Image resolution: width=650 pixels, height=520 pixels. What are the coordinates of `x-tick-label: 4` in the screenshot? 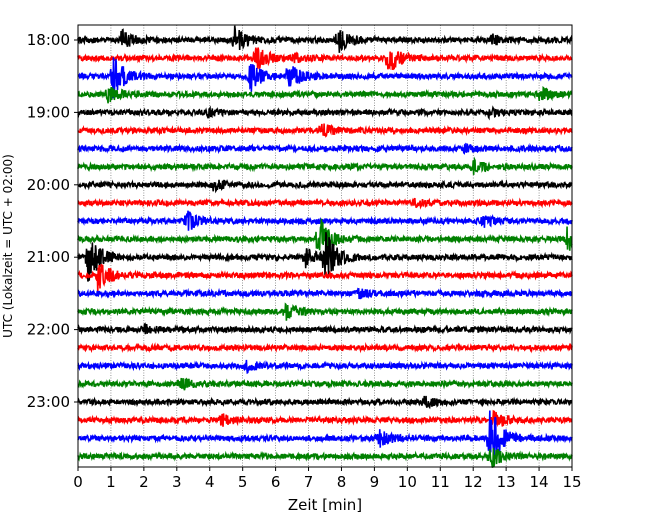 It's located at (210, 482).